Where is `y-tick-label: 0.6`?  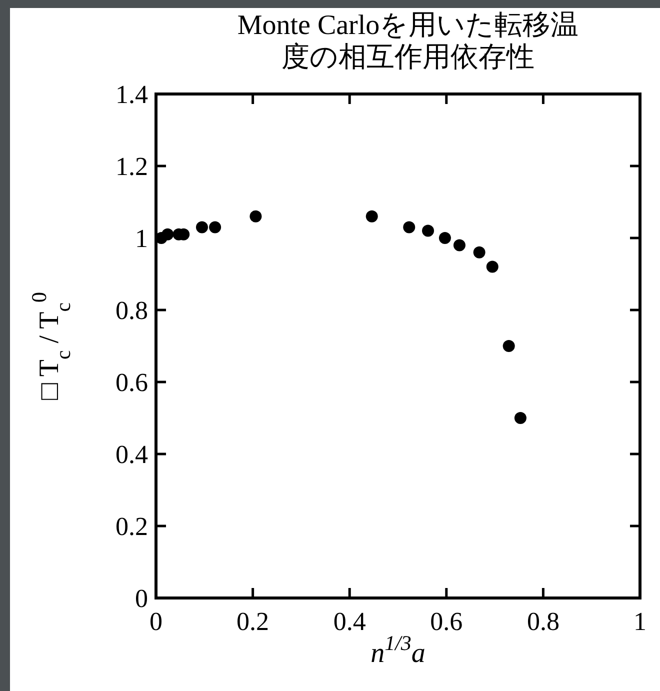 y-tick-label: 0.6 is located at coordinates (132, 382).